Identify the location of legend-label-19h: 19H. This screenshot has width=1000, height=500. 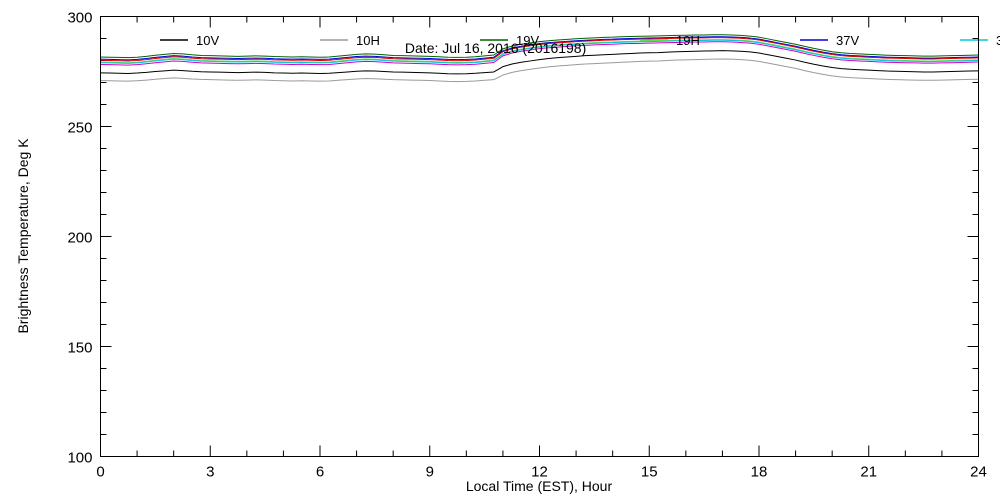
(688, 40).